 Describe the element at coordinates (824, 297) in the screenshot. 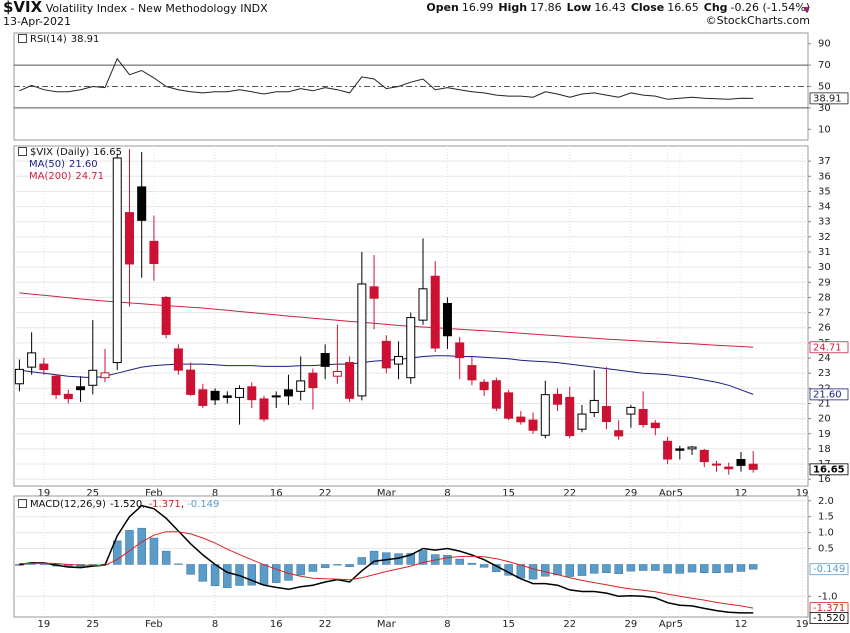

I see `y-tick-label: 28` at that location.